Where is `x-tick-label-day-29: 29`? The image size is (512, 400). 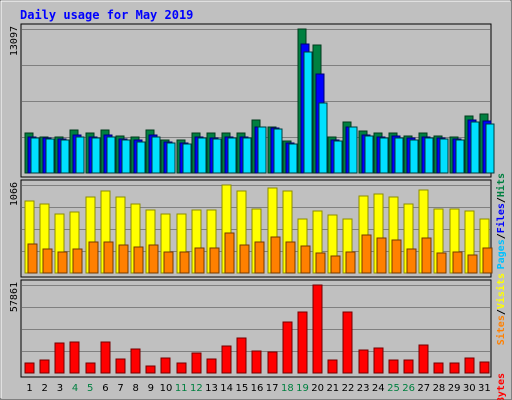
x-tick-label-day-29: 29 is located at coordinates (454, 388).